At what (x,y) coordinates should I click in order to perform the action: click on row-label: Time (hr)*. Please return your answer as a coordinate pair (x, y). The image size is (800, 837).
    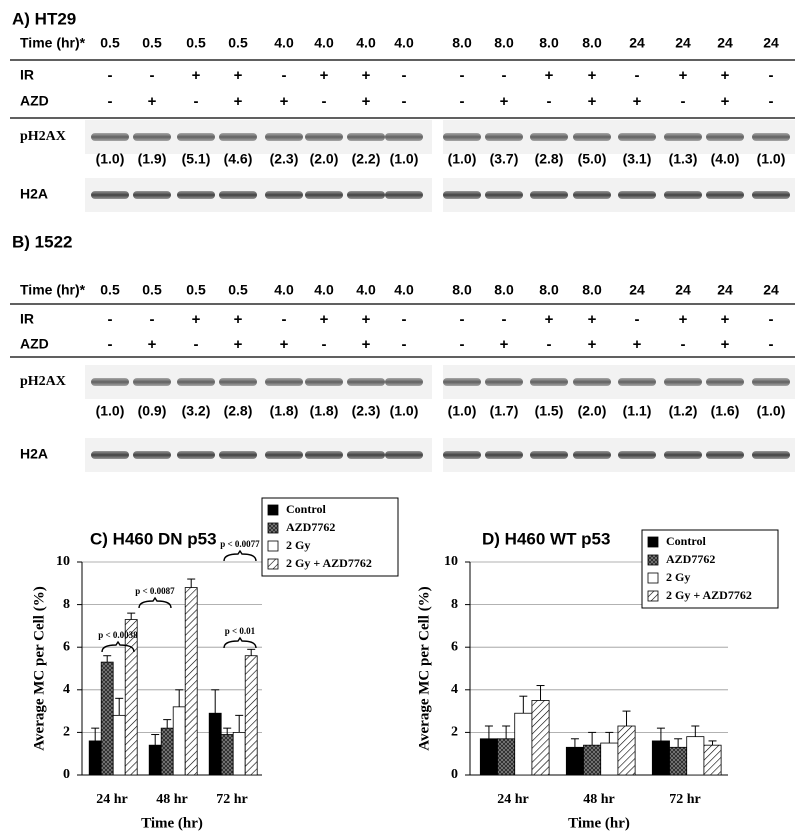
    Looking at the image, I should click on (53, 290).